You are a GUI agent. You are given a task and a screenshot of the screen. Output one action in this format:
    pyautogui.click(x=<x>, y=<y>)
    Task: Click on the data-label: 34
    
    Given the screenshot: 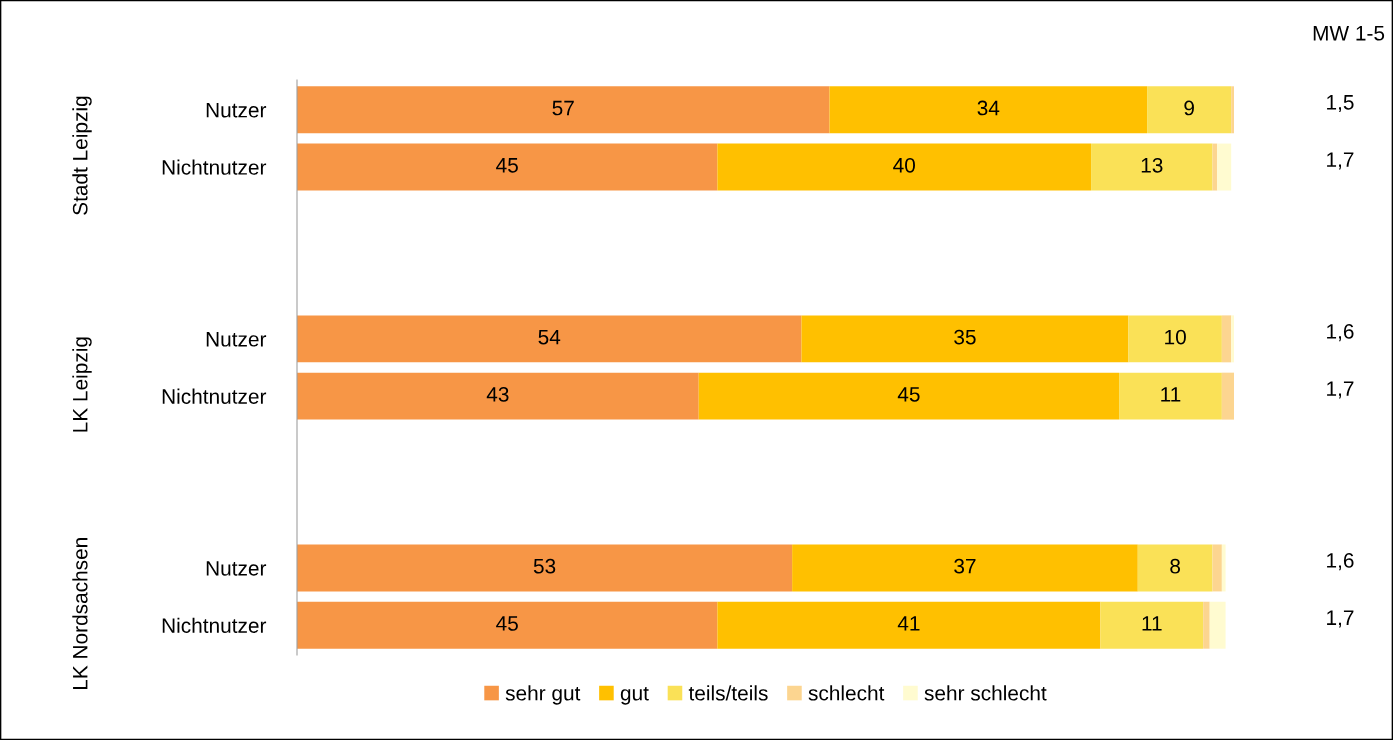 What is the action you would take?
    pyautogui.click(x=988, y=108)
    